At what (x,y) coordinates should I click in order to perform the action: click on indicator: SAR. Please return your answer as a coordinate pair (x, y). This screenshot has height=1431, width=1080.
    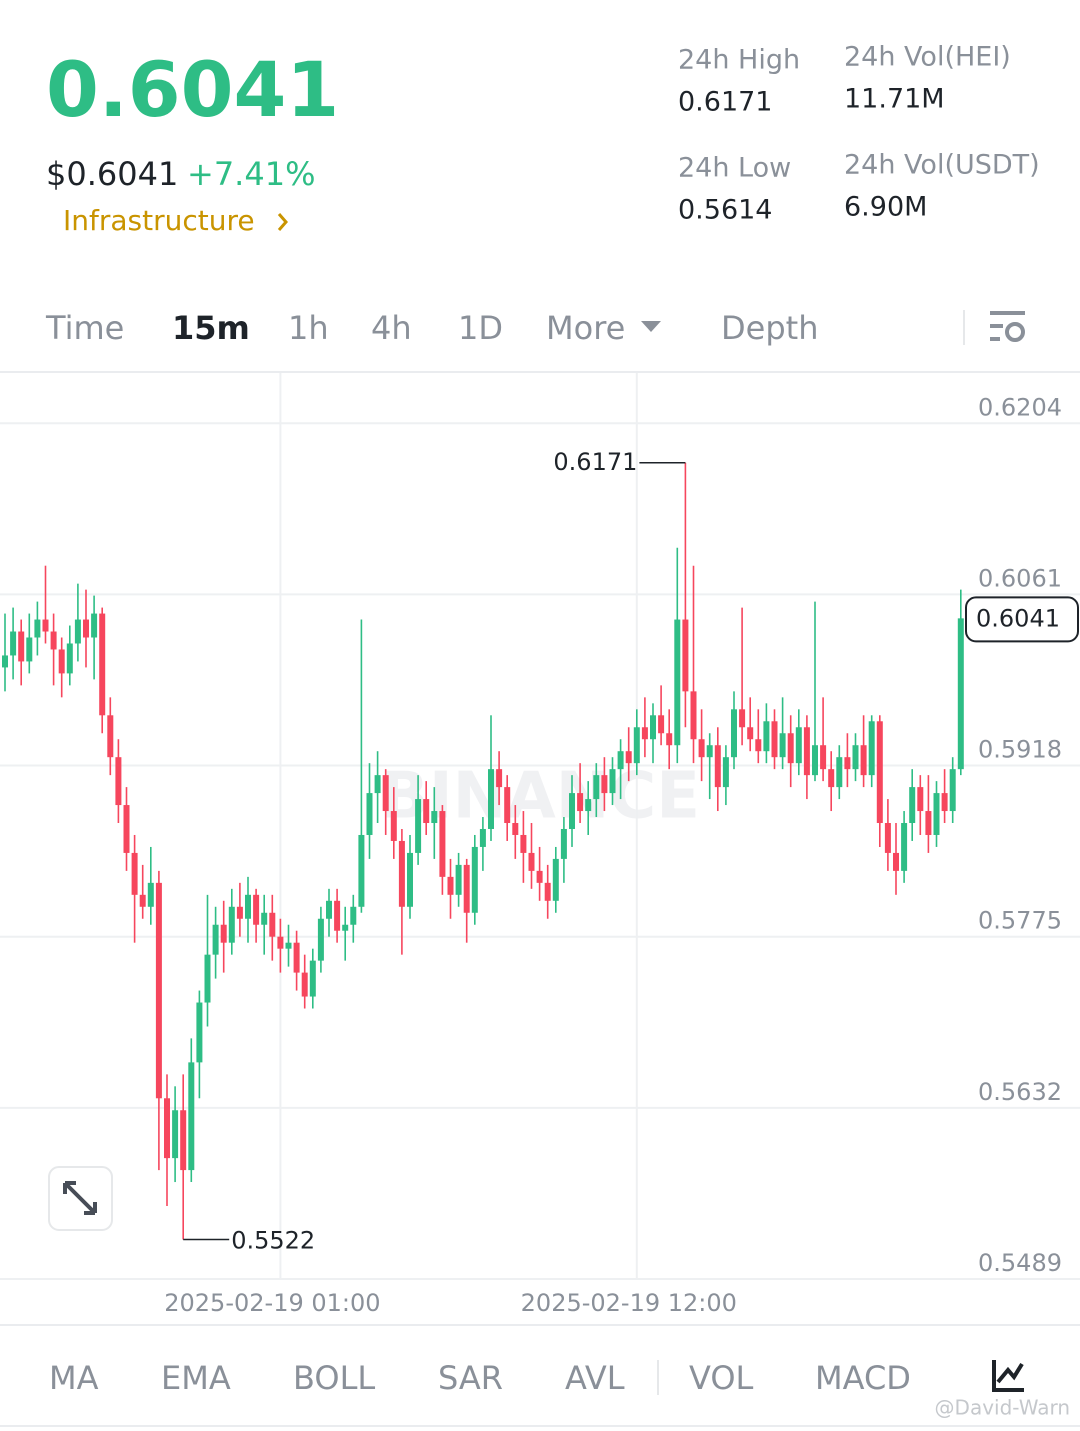
    Looking at the image, I should click on (470, 1378).